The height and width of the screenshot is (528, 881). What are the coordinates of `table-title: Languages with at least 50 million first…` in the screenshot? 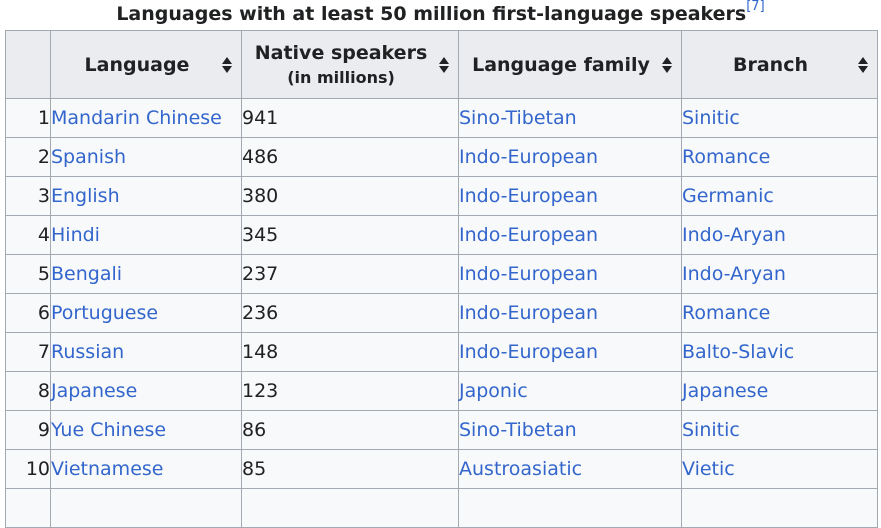 It's located at (431, 14).